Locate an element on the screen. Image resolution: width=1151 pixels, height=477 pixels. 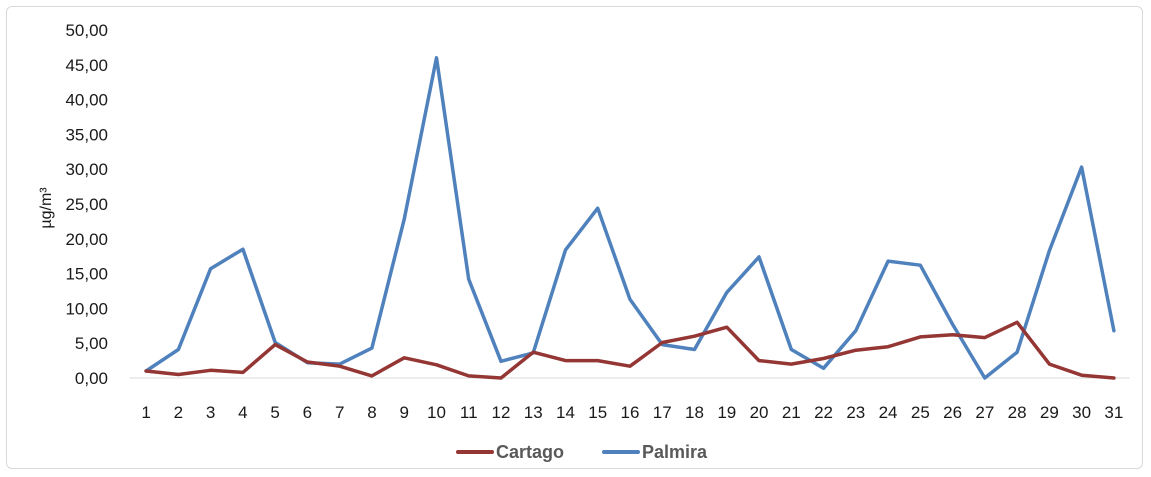
x-tick-label: 21 is located at coordinates (791, 412).